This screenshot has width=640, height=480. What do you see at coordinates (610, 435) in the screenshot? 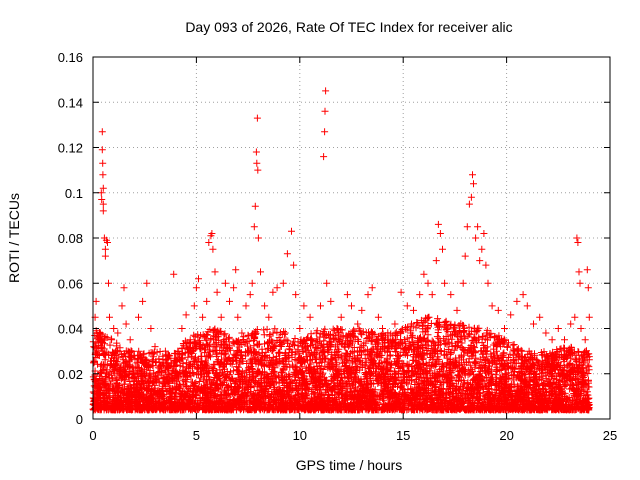
I see `x-tick-label: 25` at bounding box center [610, 435].